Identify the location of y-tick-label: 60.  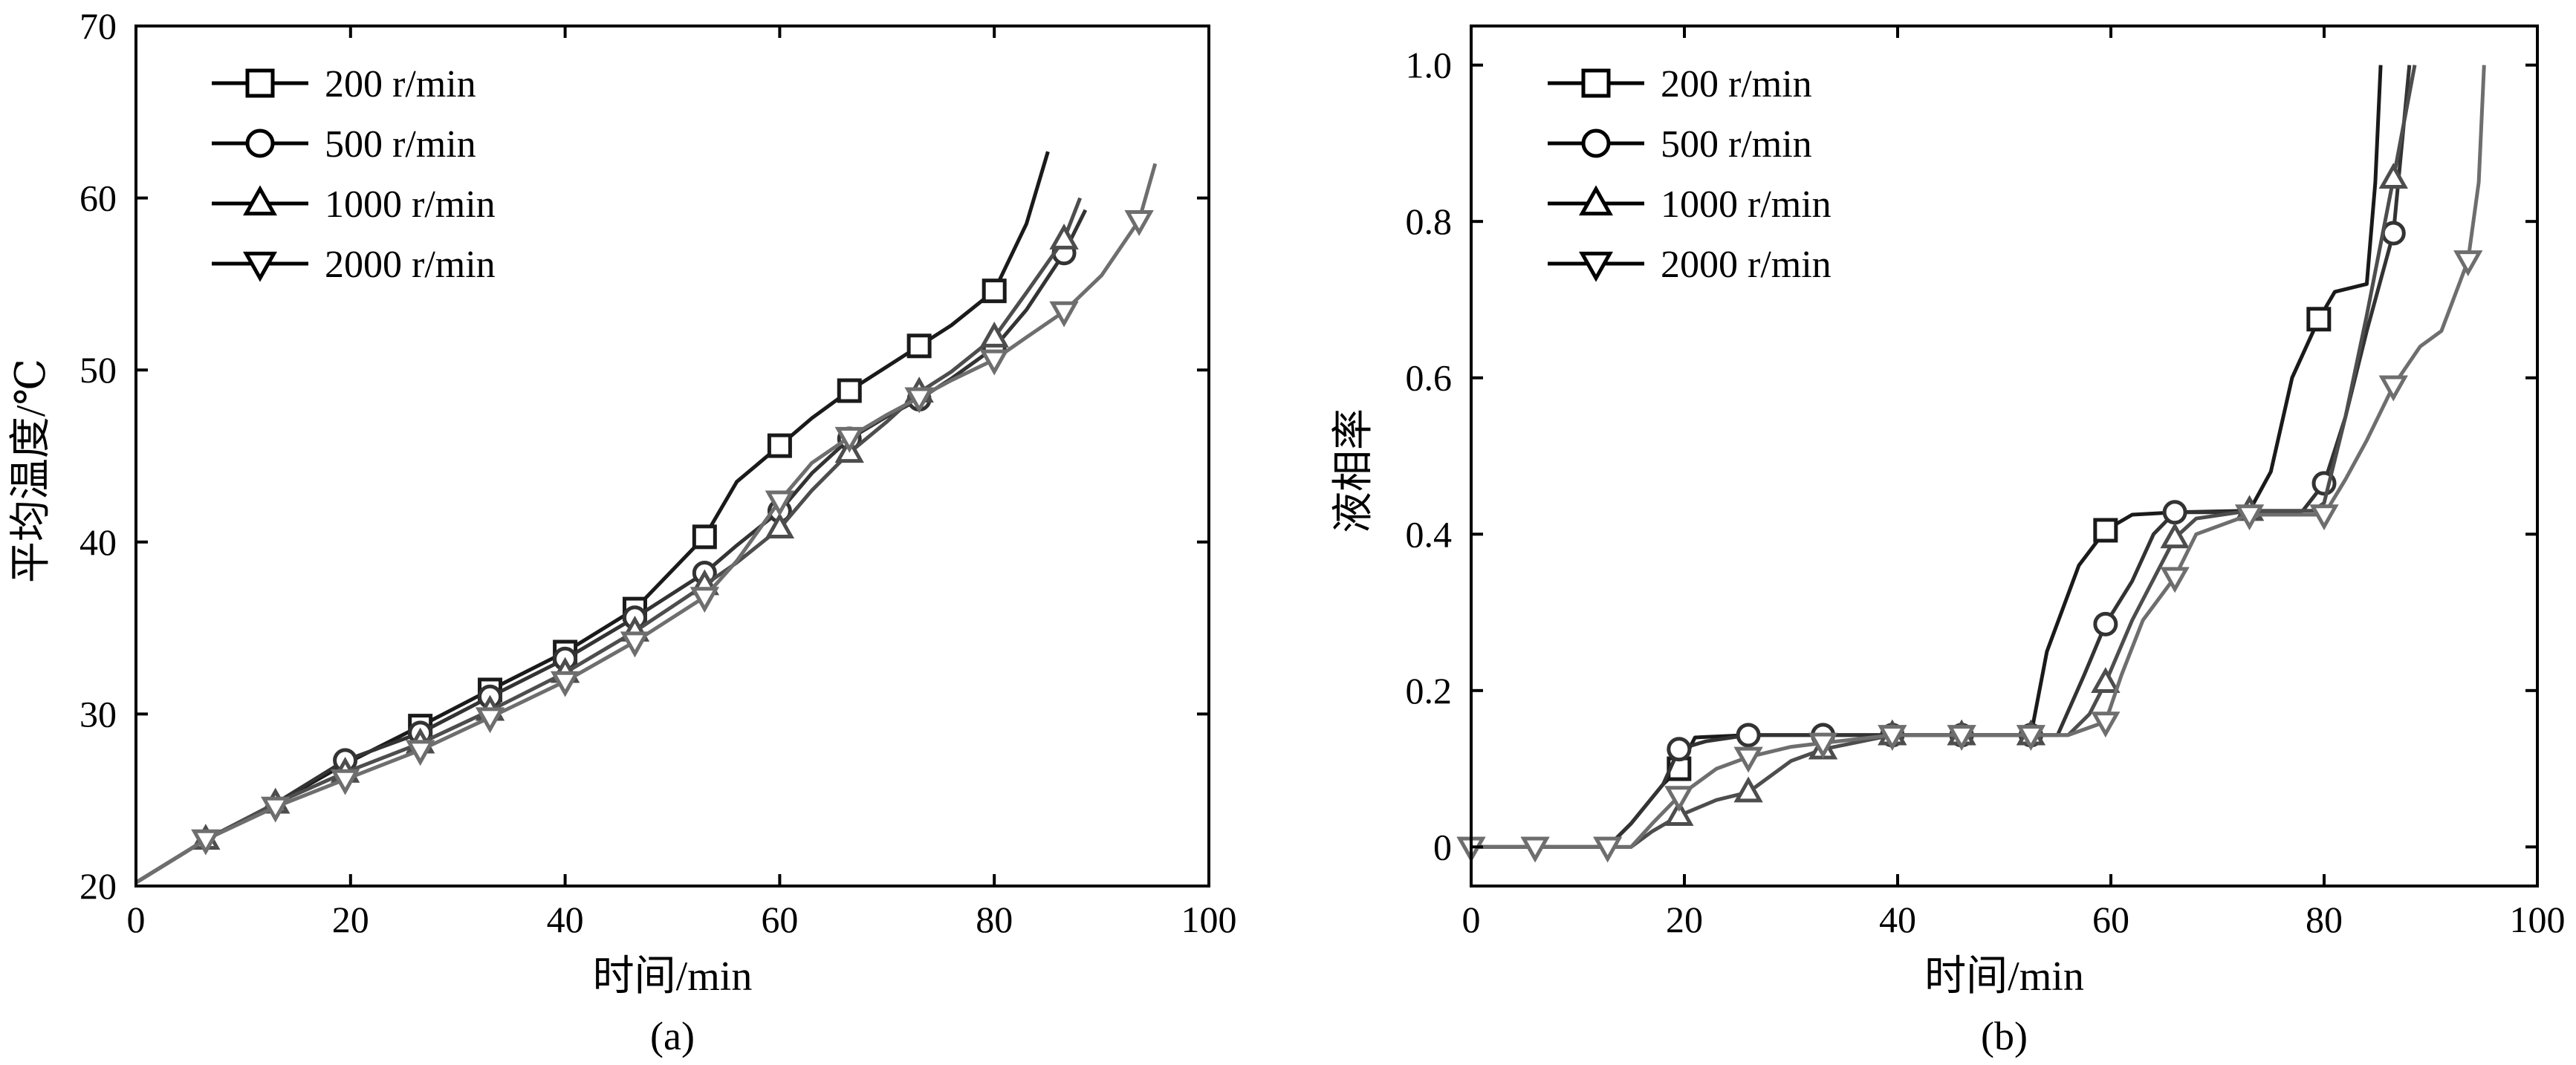
(98, 198).